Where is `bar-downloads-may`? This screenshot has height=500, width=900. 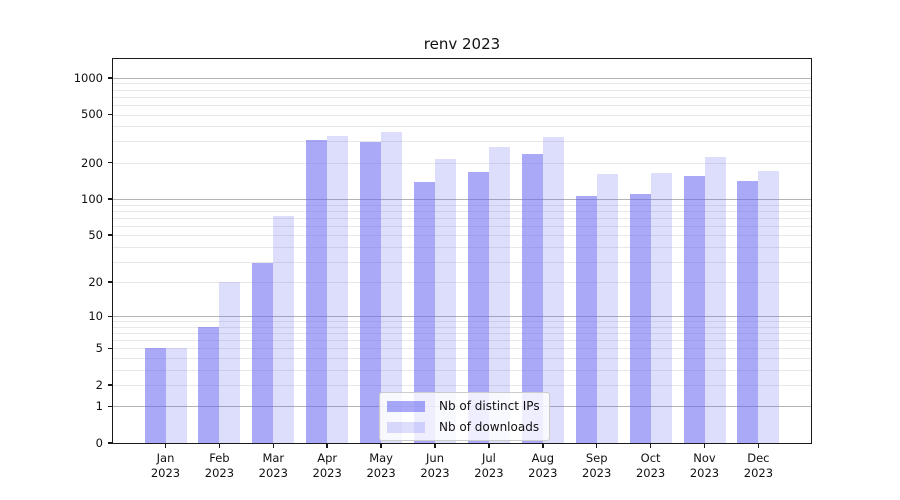 bar-downloads-may is located at coordinates (392, 287).